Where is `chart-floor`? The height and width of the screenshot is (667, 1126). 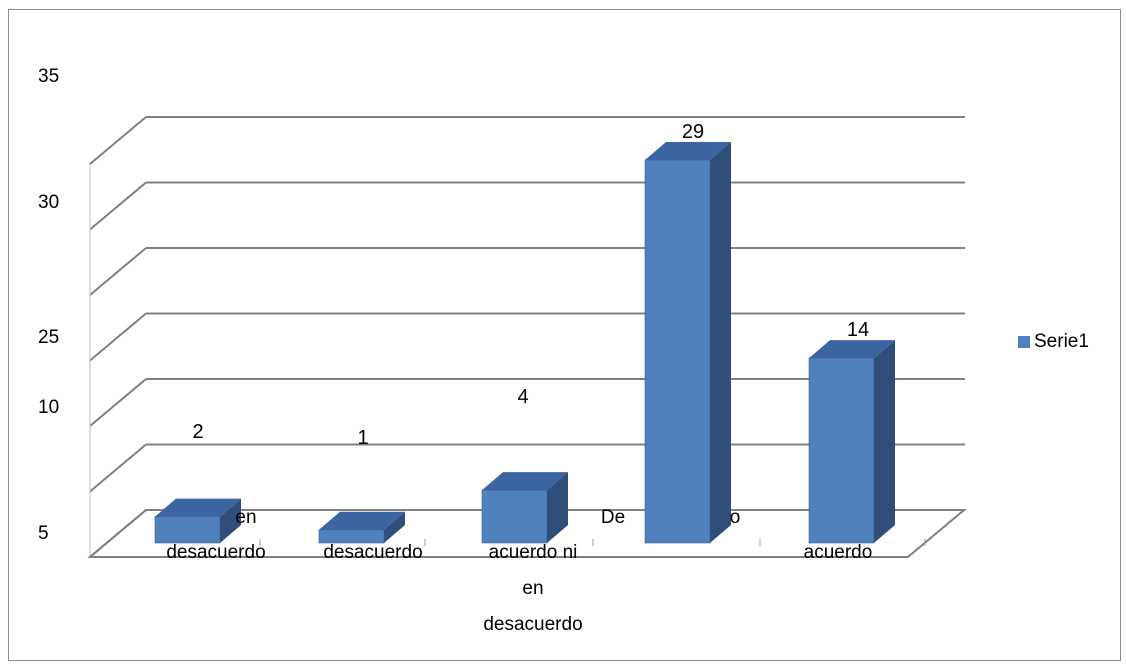 chart-floor is located at coordinates (527, 533).